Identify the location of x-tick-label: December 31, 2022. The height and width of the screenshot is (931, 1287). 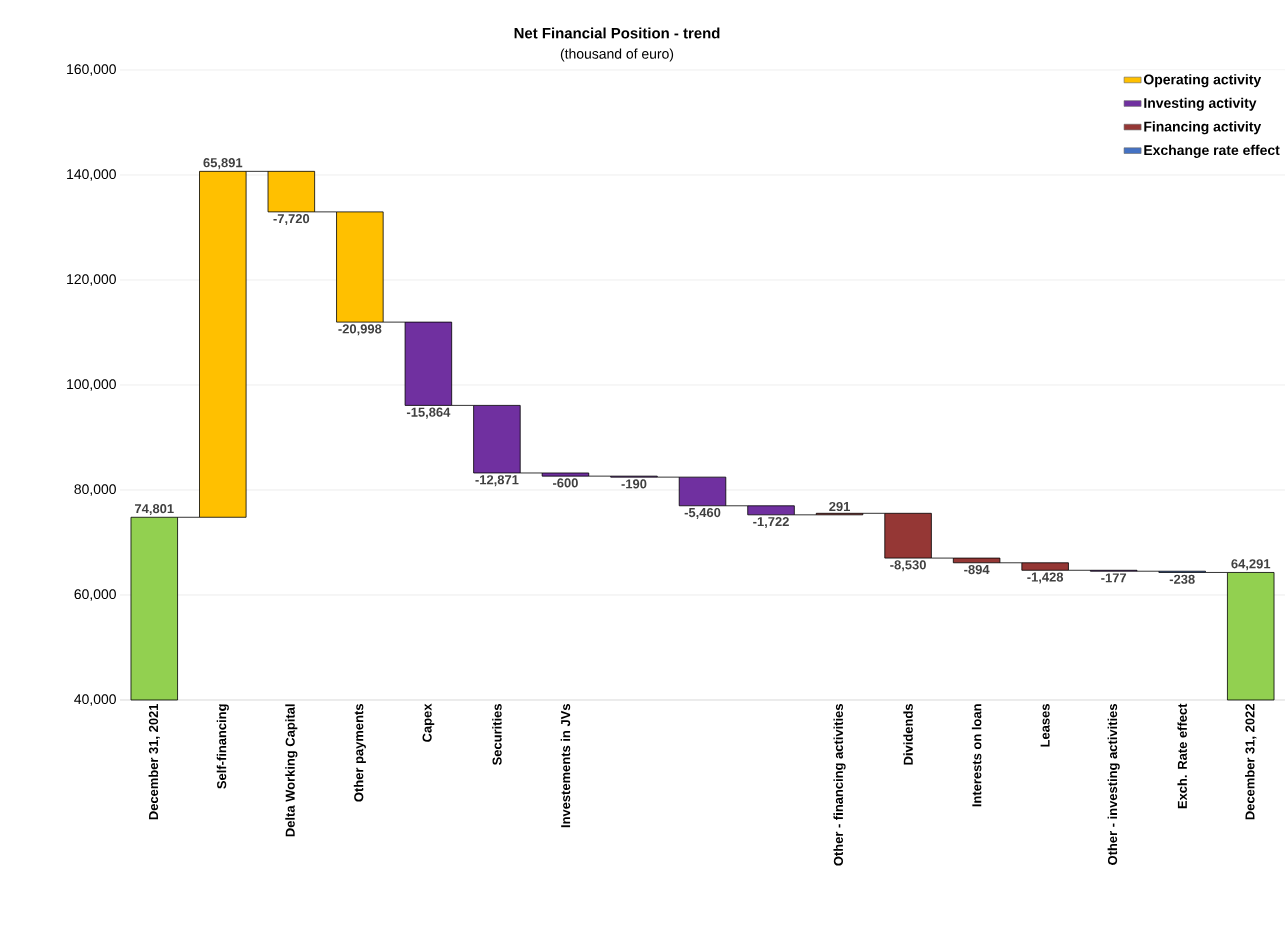
(1251, 762).